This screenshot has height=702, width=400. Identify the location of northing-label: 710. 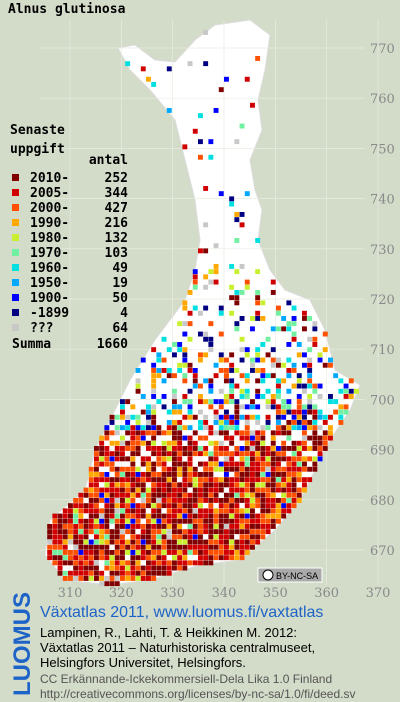
(382, 350).